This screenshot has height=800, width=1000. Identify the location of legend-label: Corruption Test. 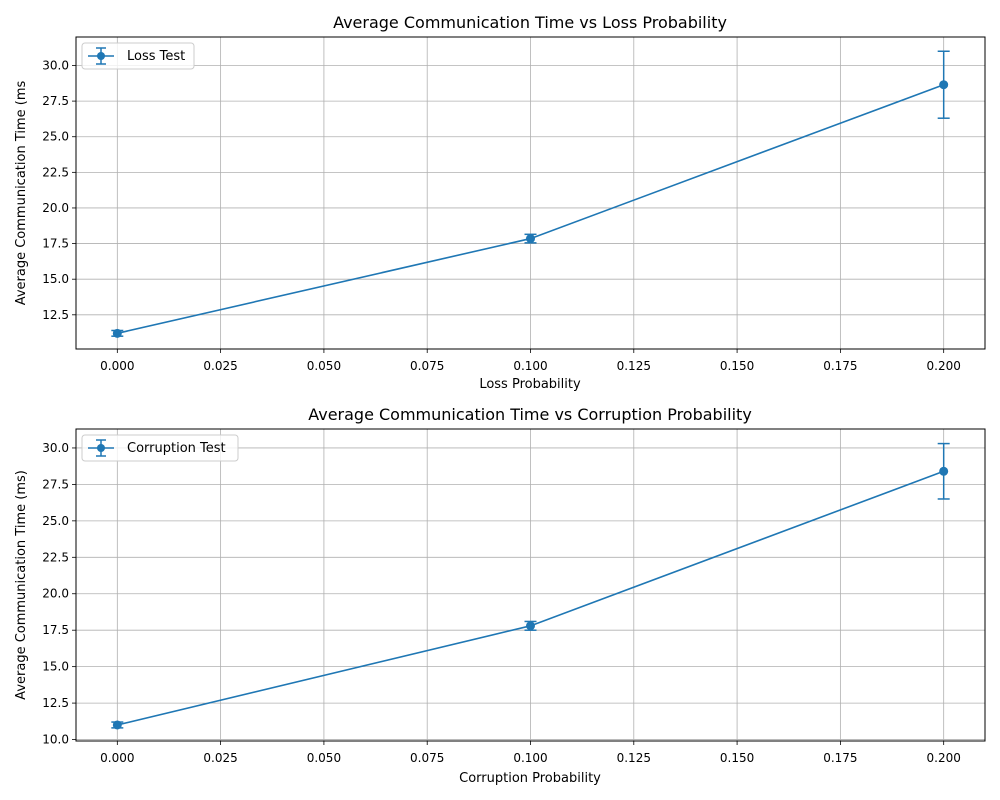
(176, 448).